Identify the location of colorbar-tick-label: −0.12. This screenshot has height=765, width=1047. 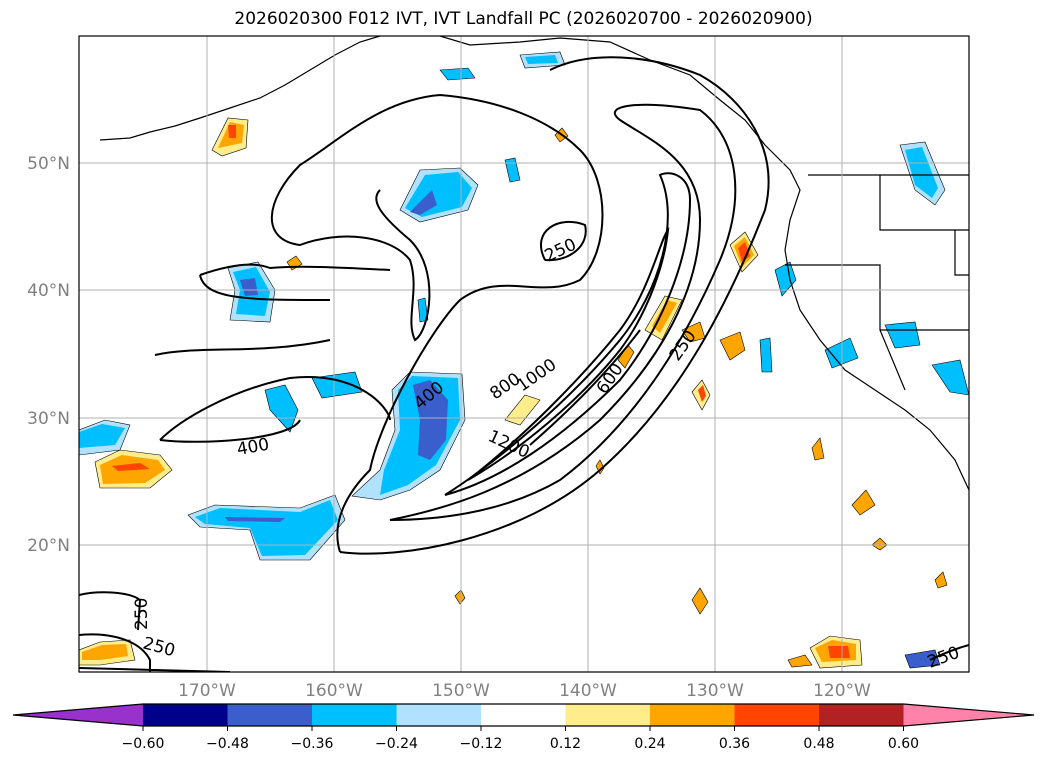
(481, 744).